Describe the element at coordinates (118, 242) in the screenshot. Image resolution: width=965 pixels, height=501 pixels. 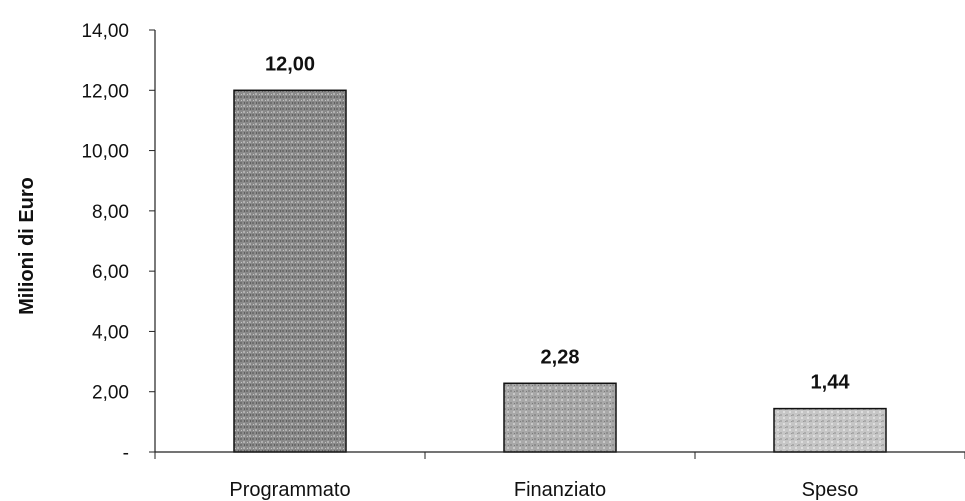
I see `y-axis-ticks: - 2,00 4,00 6,00 8,00 10,00 12,00 14,00` at that location.